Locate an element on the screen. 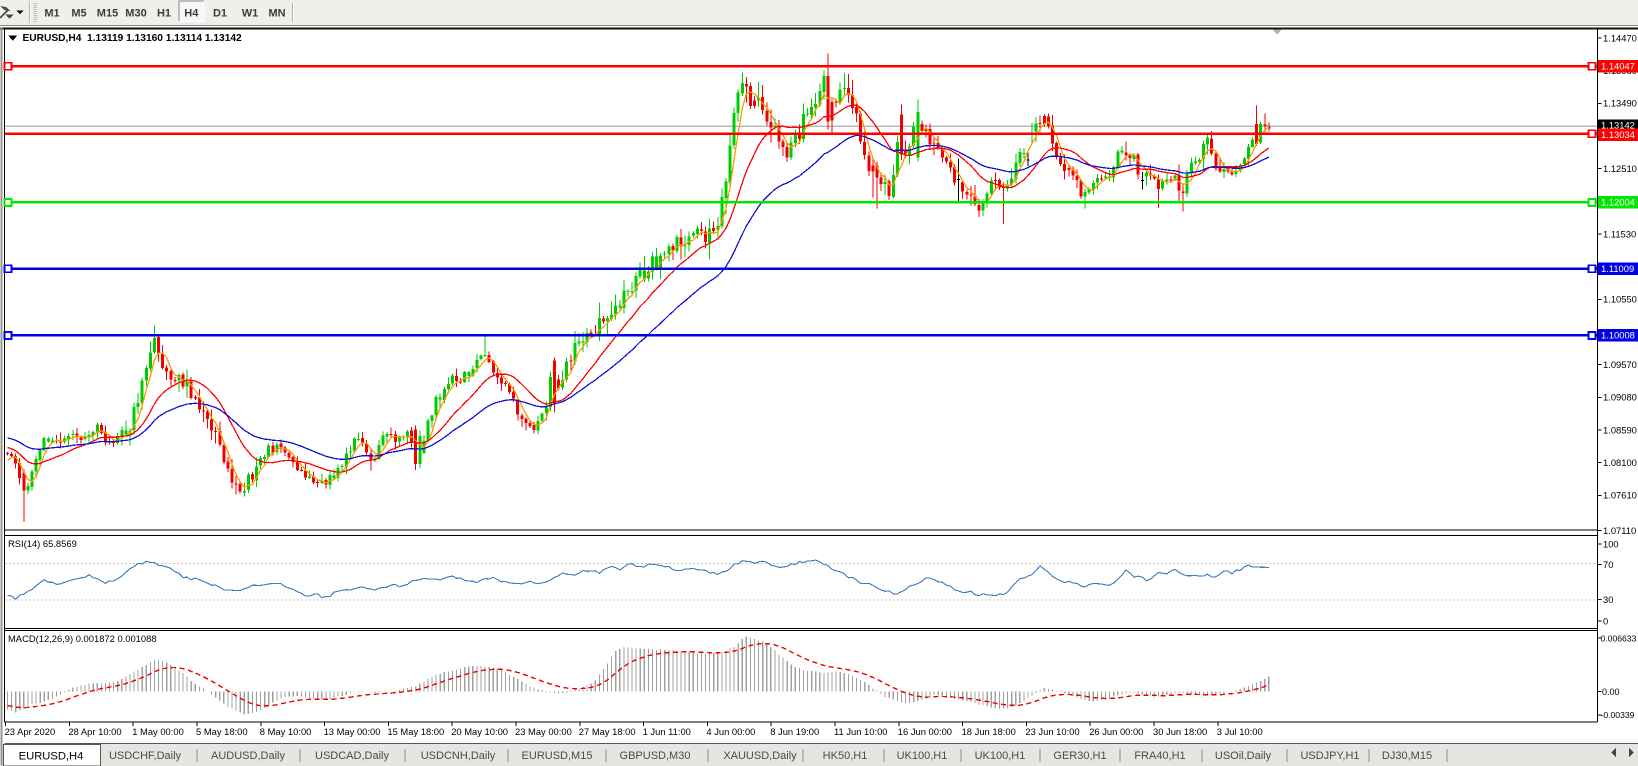  svg-text: 8 May 10:00 is located at coordinates (286, 731).